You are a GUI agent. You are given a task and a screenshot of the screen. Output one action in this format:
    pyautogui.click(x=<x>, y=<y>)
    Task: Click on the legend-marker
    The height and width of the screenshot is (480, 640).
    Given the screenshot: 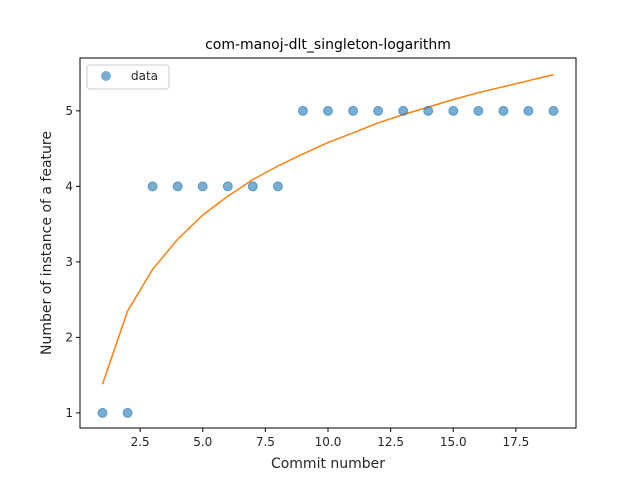 What is the action you would take?
    pyautogui.click(x=106, y=76)
    